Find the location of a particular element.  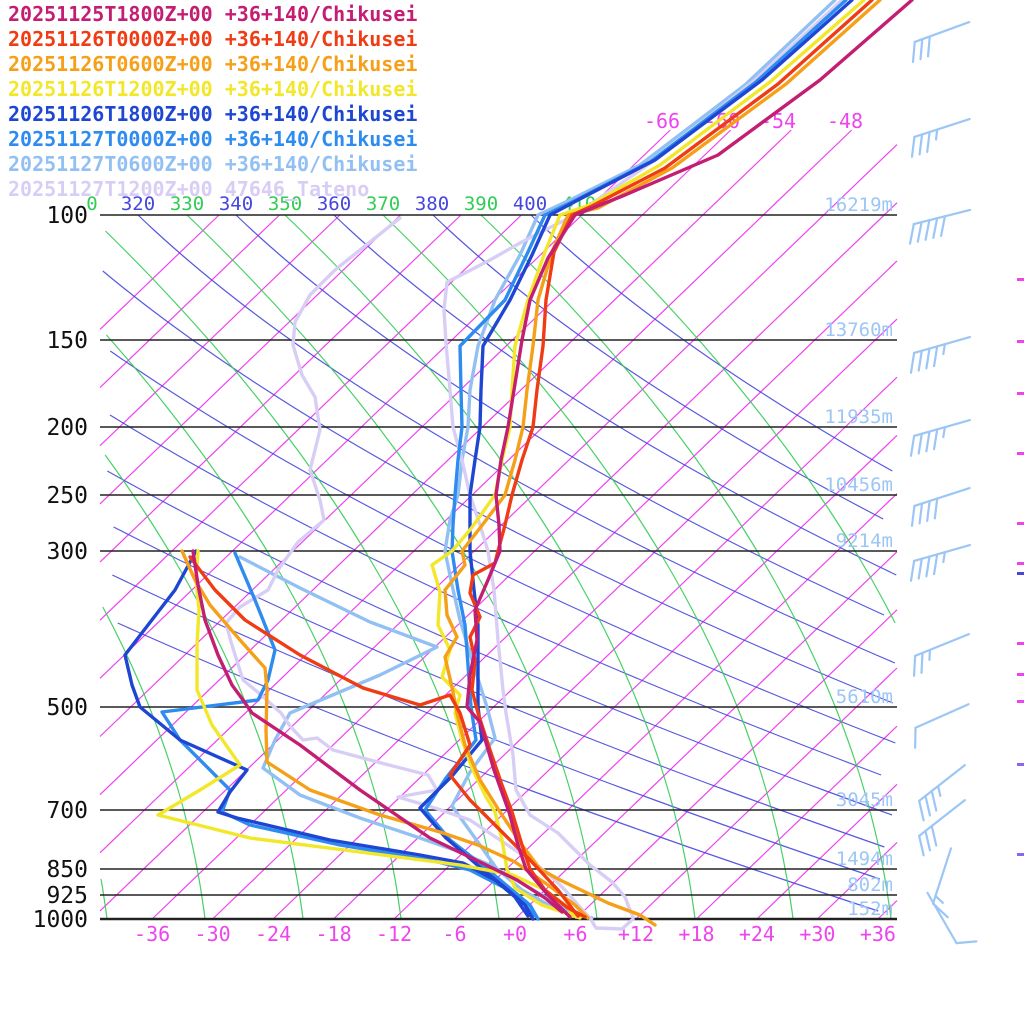

legend-row: 20251127T1200Z+00 47646_Tateno is located at coordinates (212, 189).